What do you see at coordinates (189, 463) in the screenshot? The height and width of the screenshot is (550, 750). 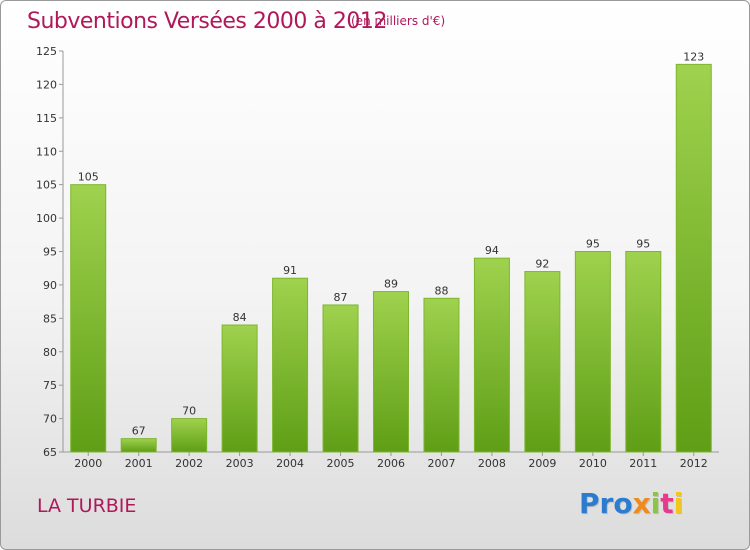 I see `x-tick-label: 2002` at bounding box center [189, 463].